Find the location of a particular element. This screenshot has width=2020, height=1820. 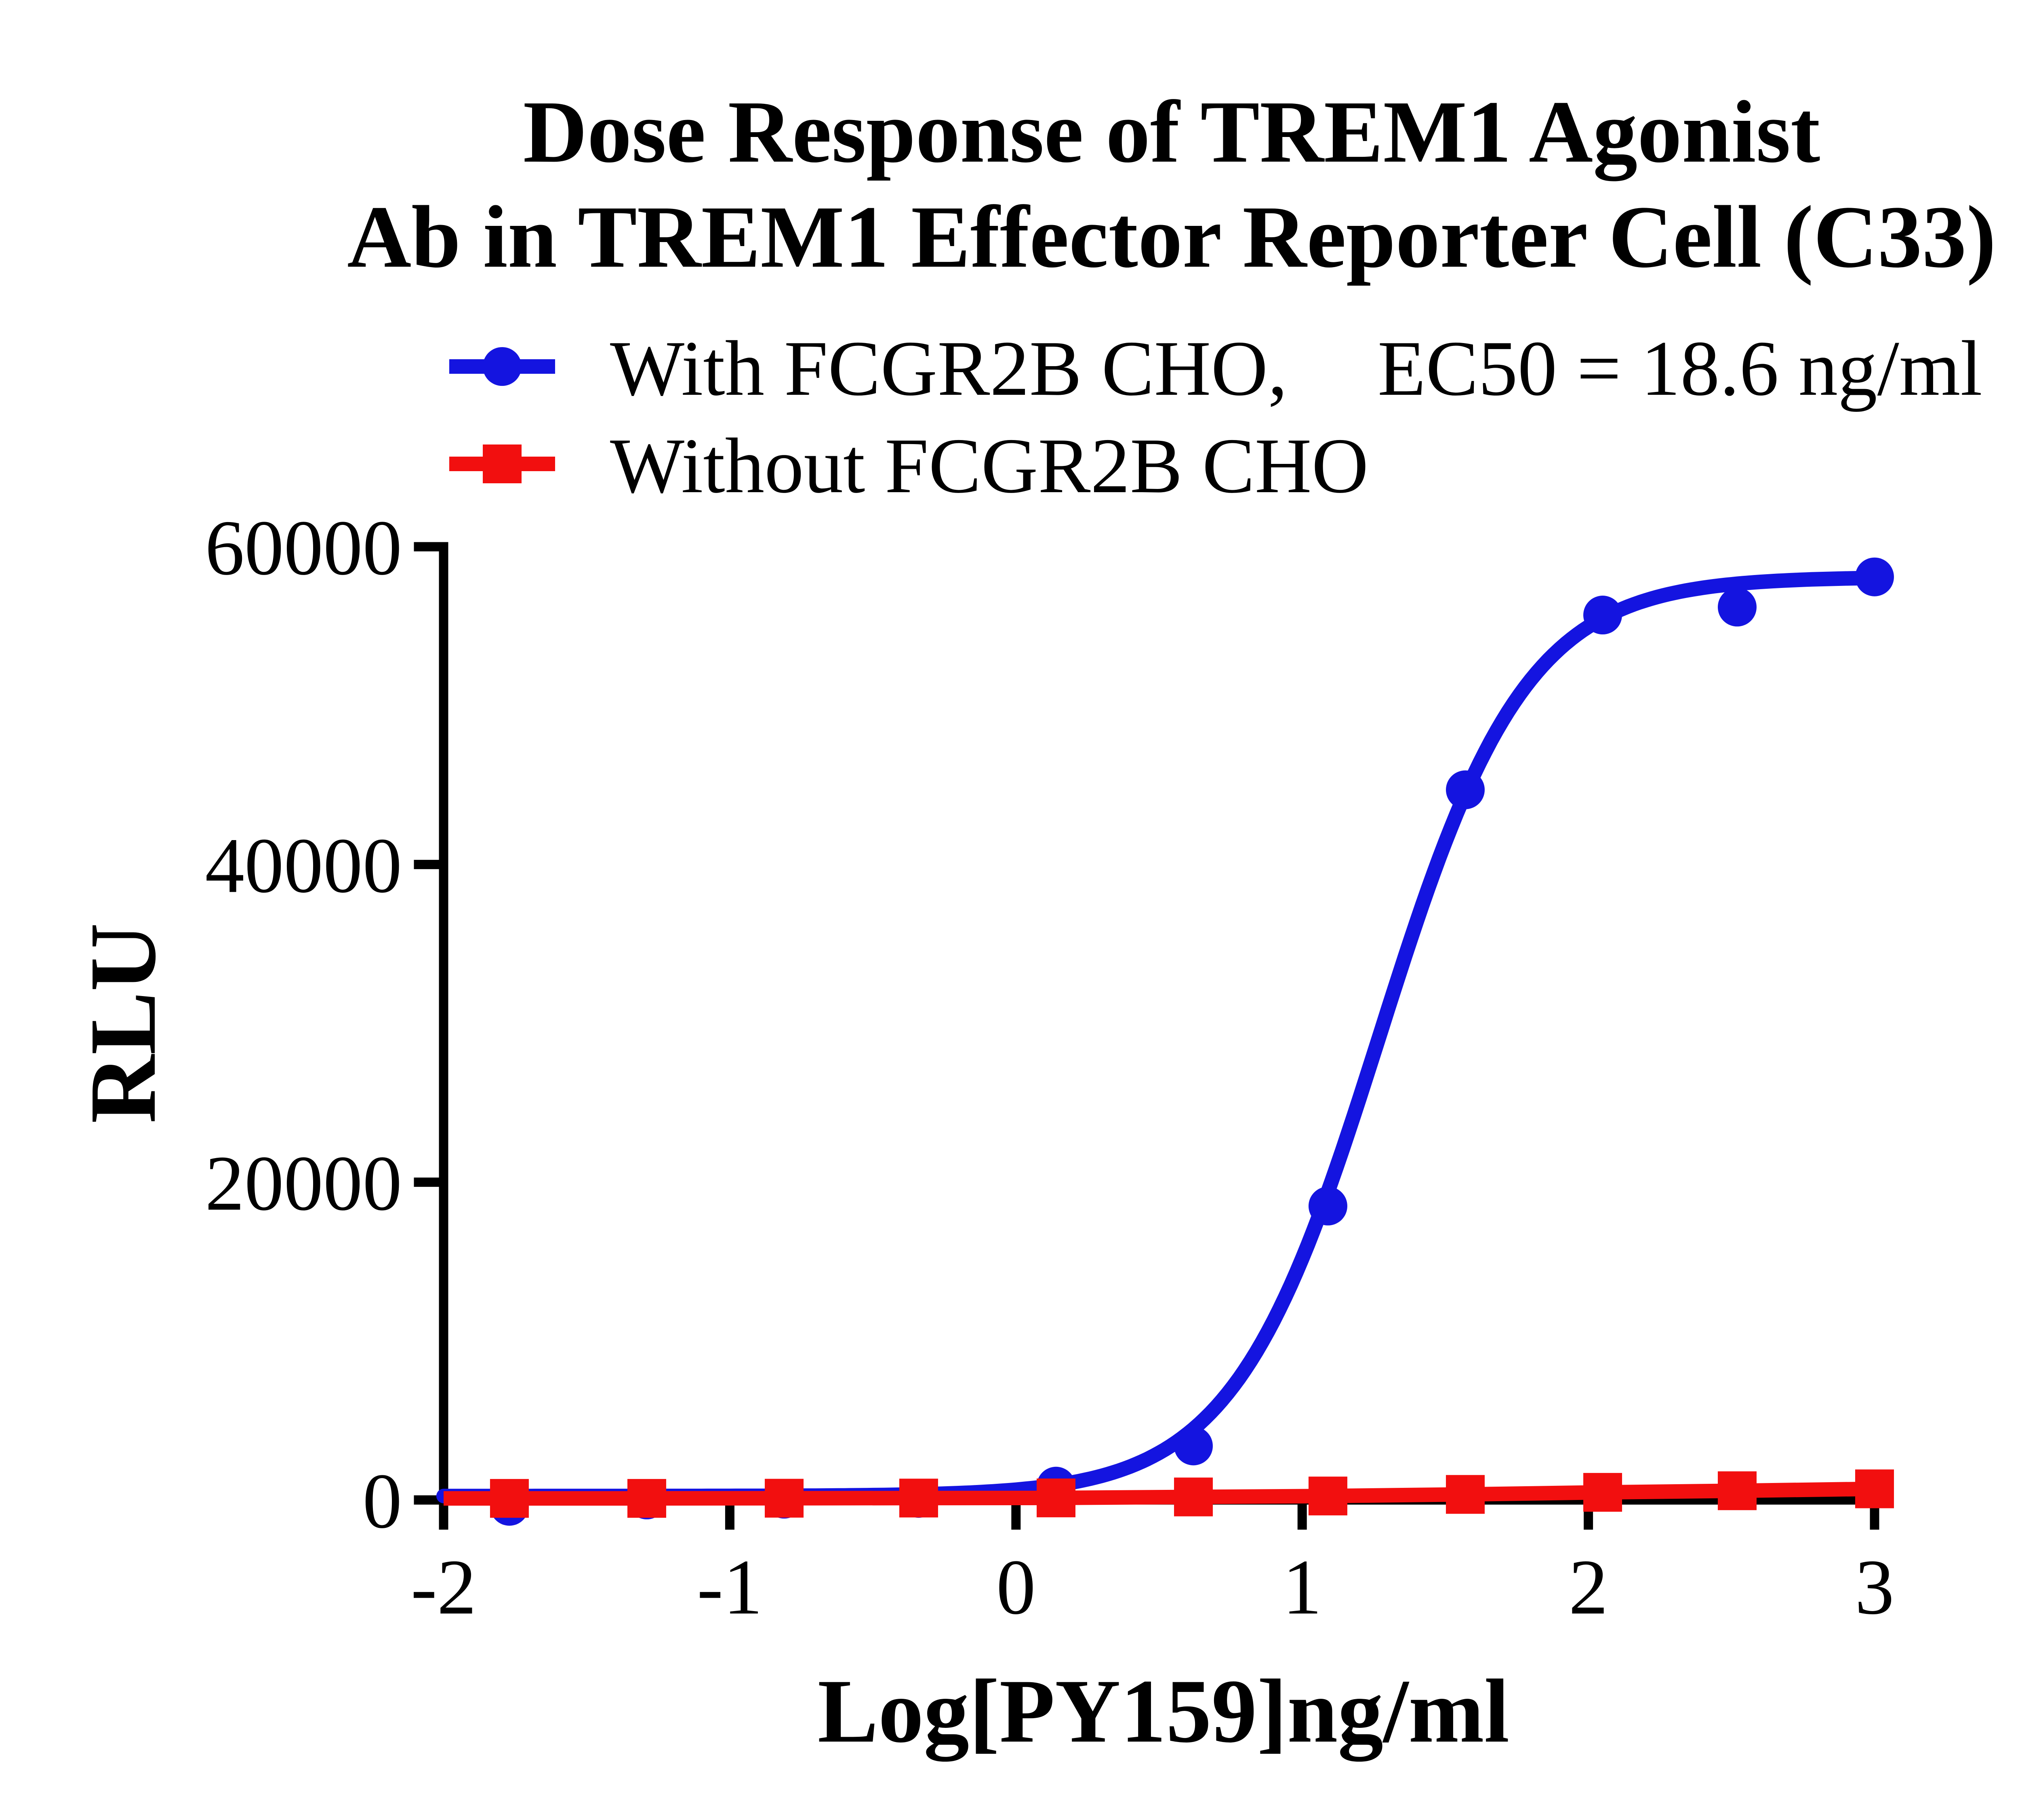

y-tick-label: 40000 is located at coordinates (303, 865).